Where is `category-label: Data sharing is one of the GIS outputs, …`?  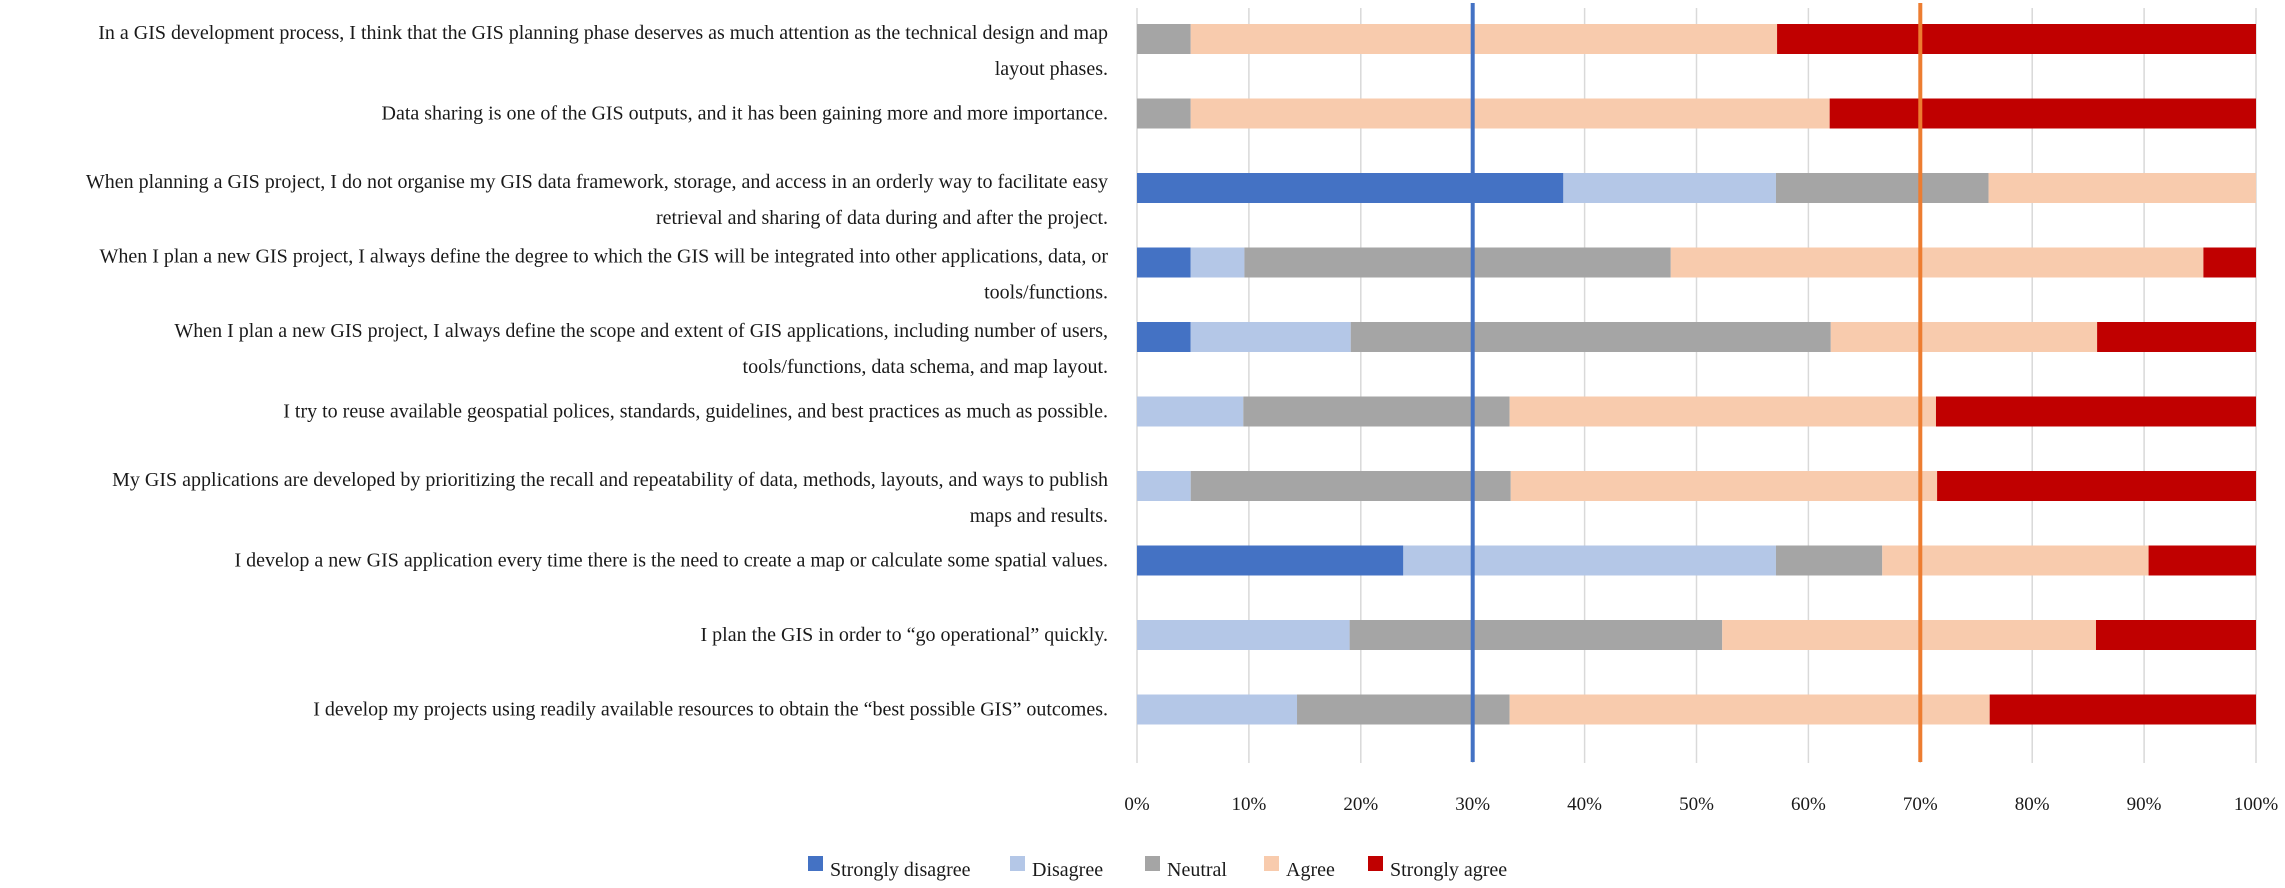 category-label: Data sharing is one of the GIS outputs, … is located at coordinates (745, 114).